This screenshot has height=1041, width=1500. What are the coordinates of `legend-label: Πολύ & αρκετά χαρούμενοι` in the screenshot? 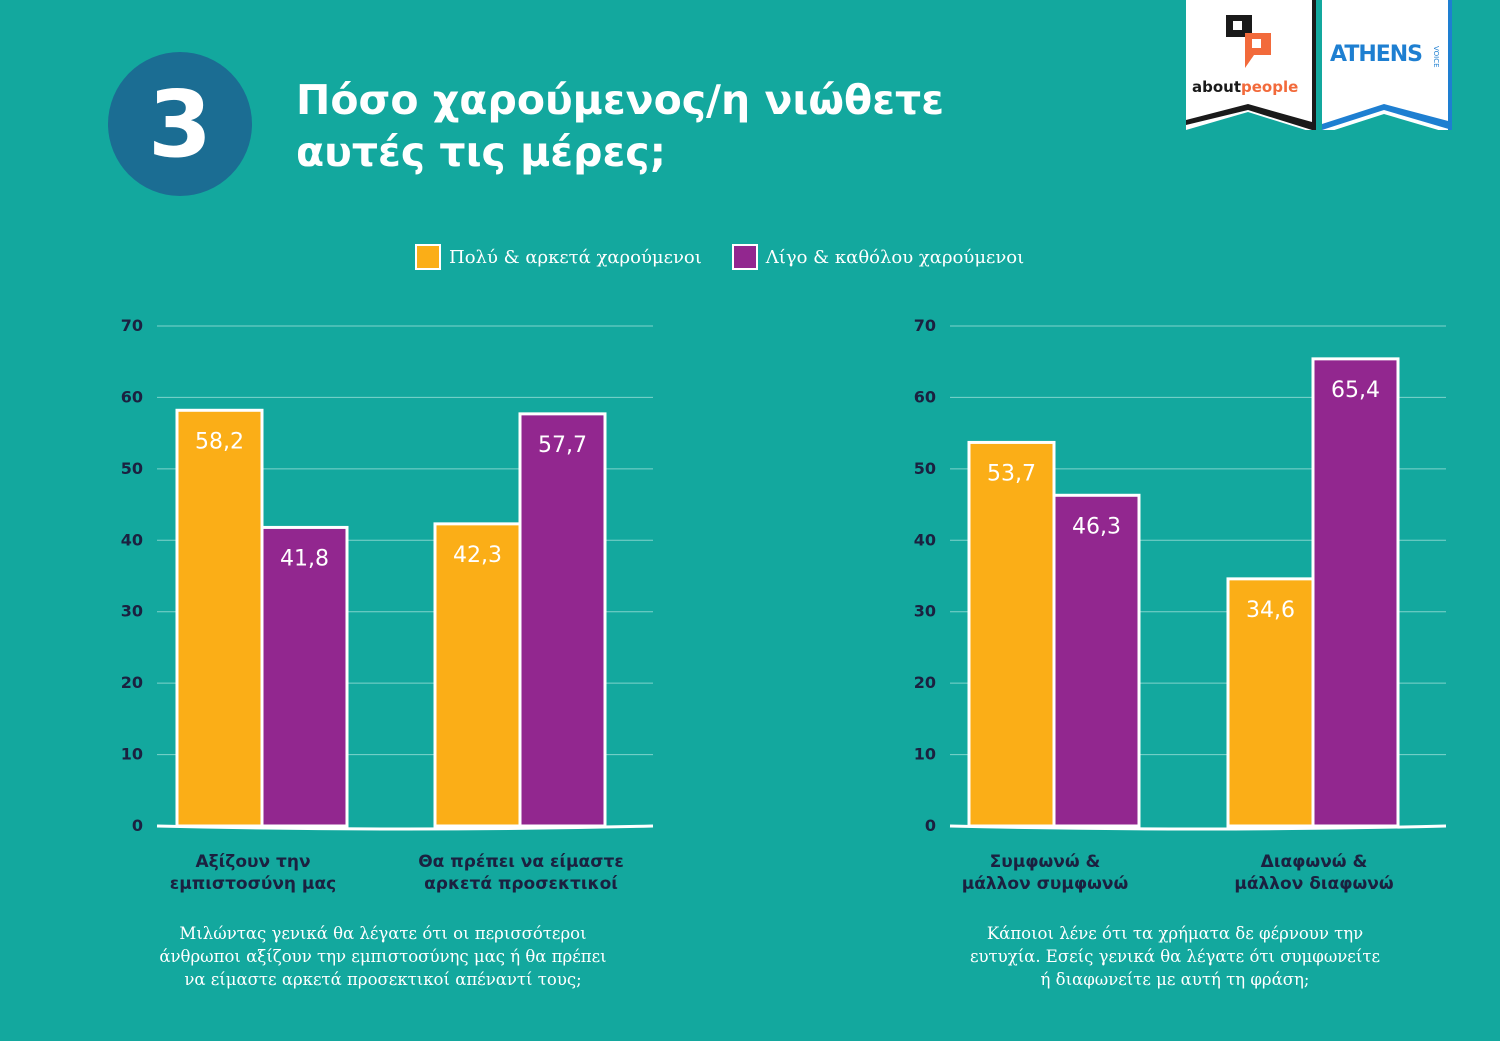 It's located at (575, 257).